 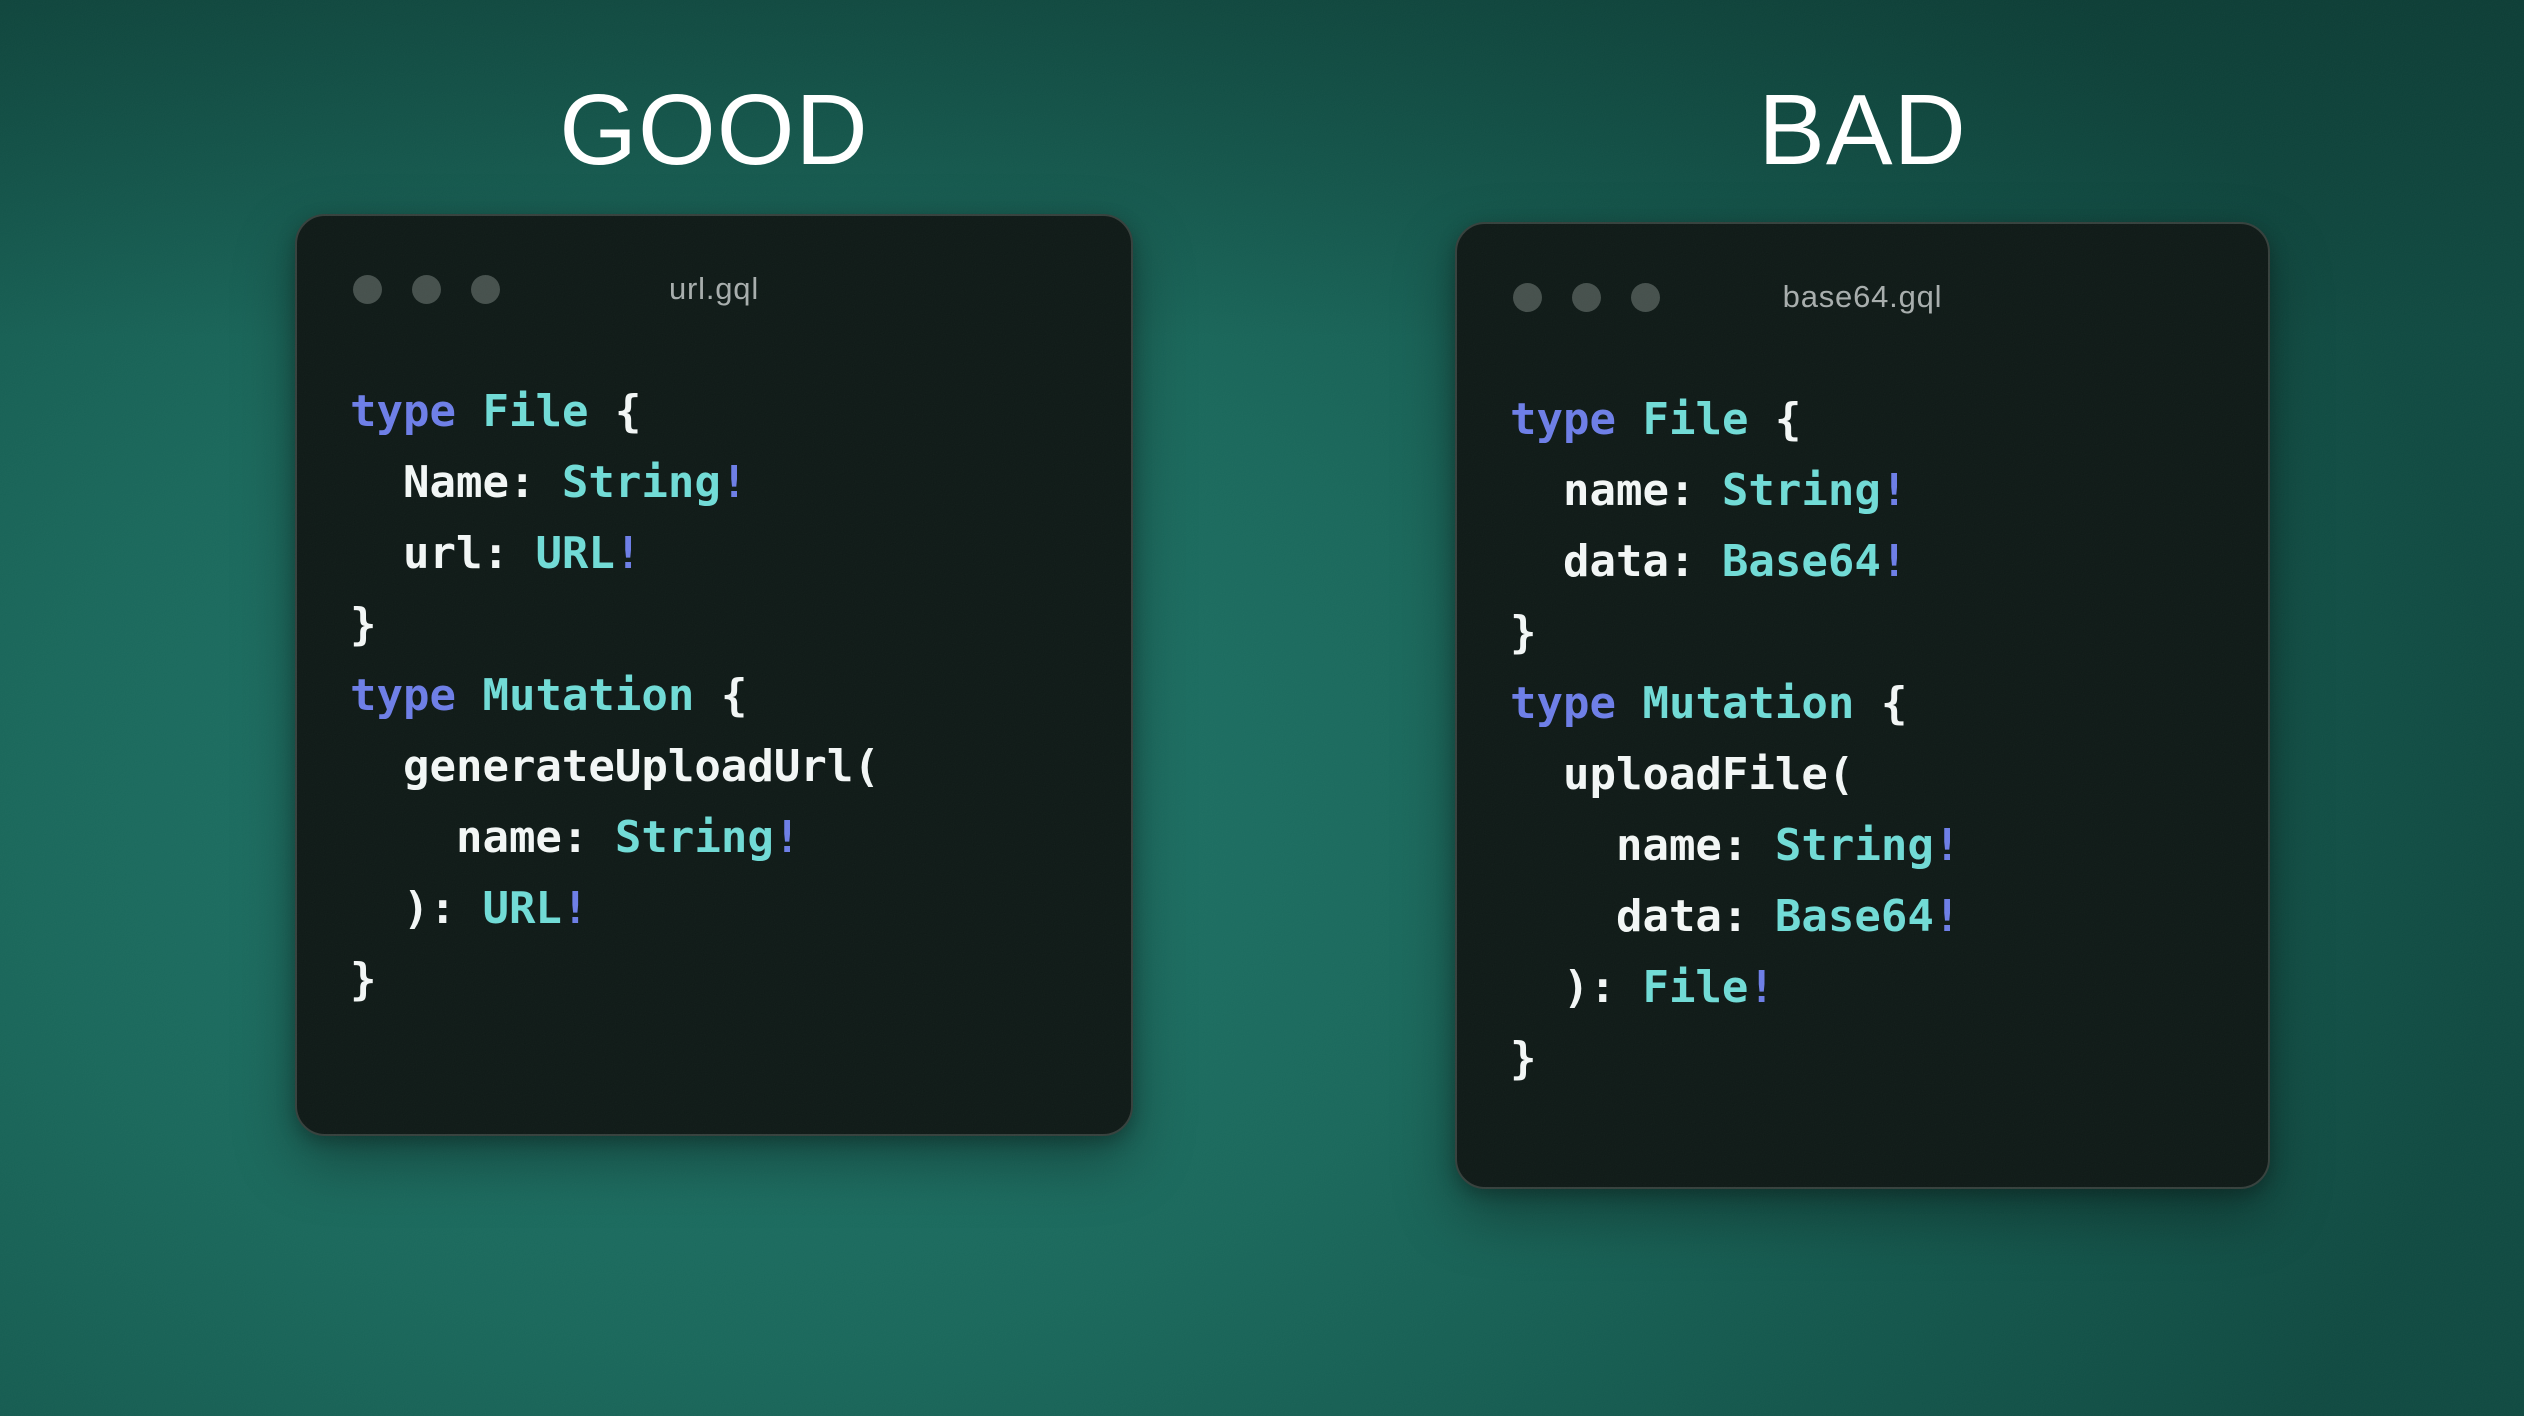 I want to click on code-token-plain: uploadFile(, so click(x=1682, y=774).